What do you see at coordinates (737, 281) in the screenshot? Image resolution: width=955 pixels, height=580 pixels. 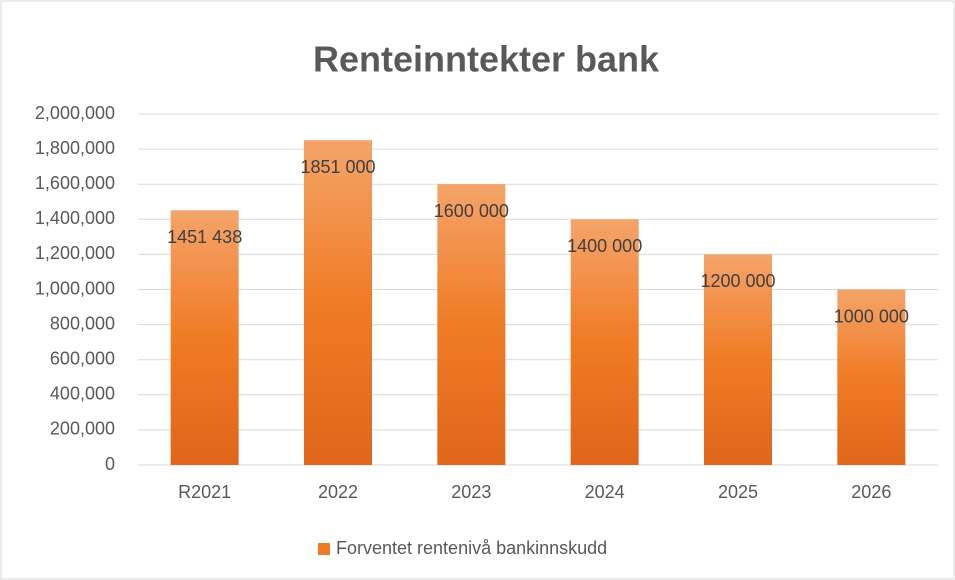 I see `data-label: 1200 000` at bounding box center [737, 281].